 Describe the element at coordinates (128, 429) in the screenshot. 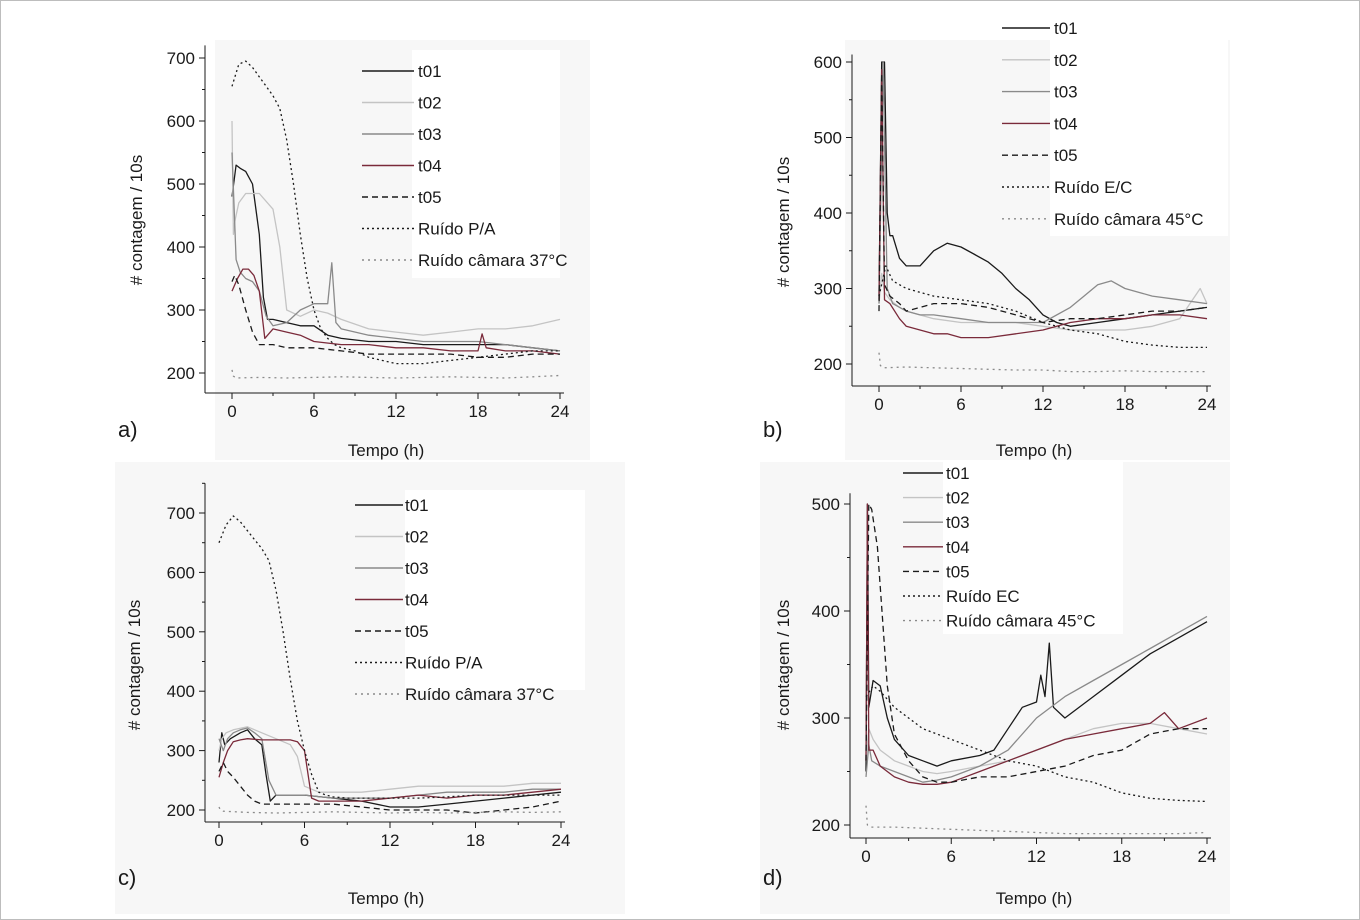

I see `panel-letter: a)` at that location.